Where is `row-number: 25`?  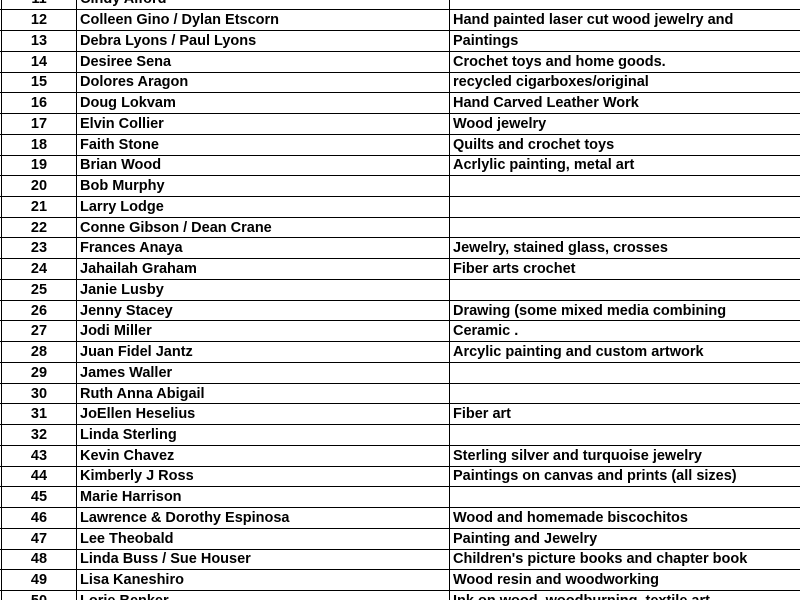
row-number: 25 is located at coordinates (38, 289).